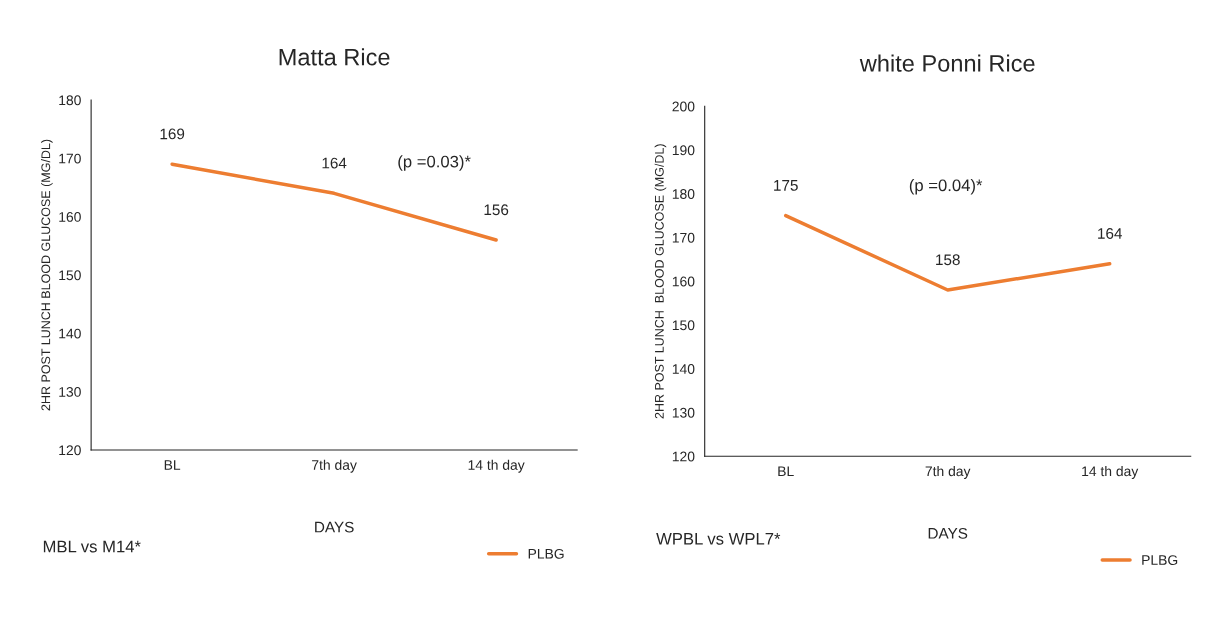  I want to click on annotation: (p =0.04)*, so click(946, 186).